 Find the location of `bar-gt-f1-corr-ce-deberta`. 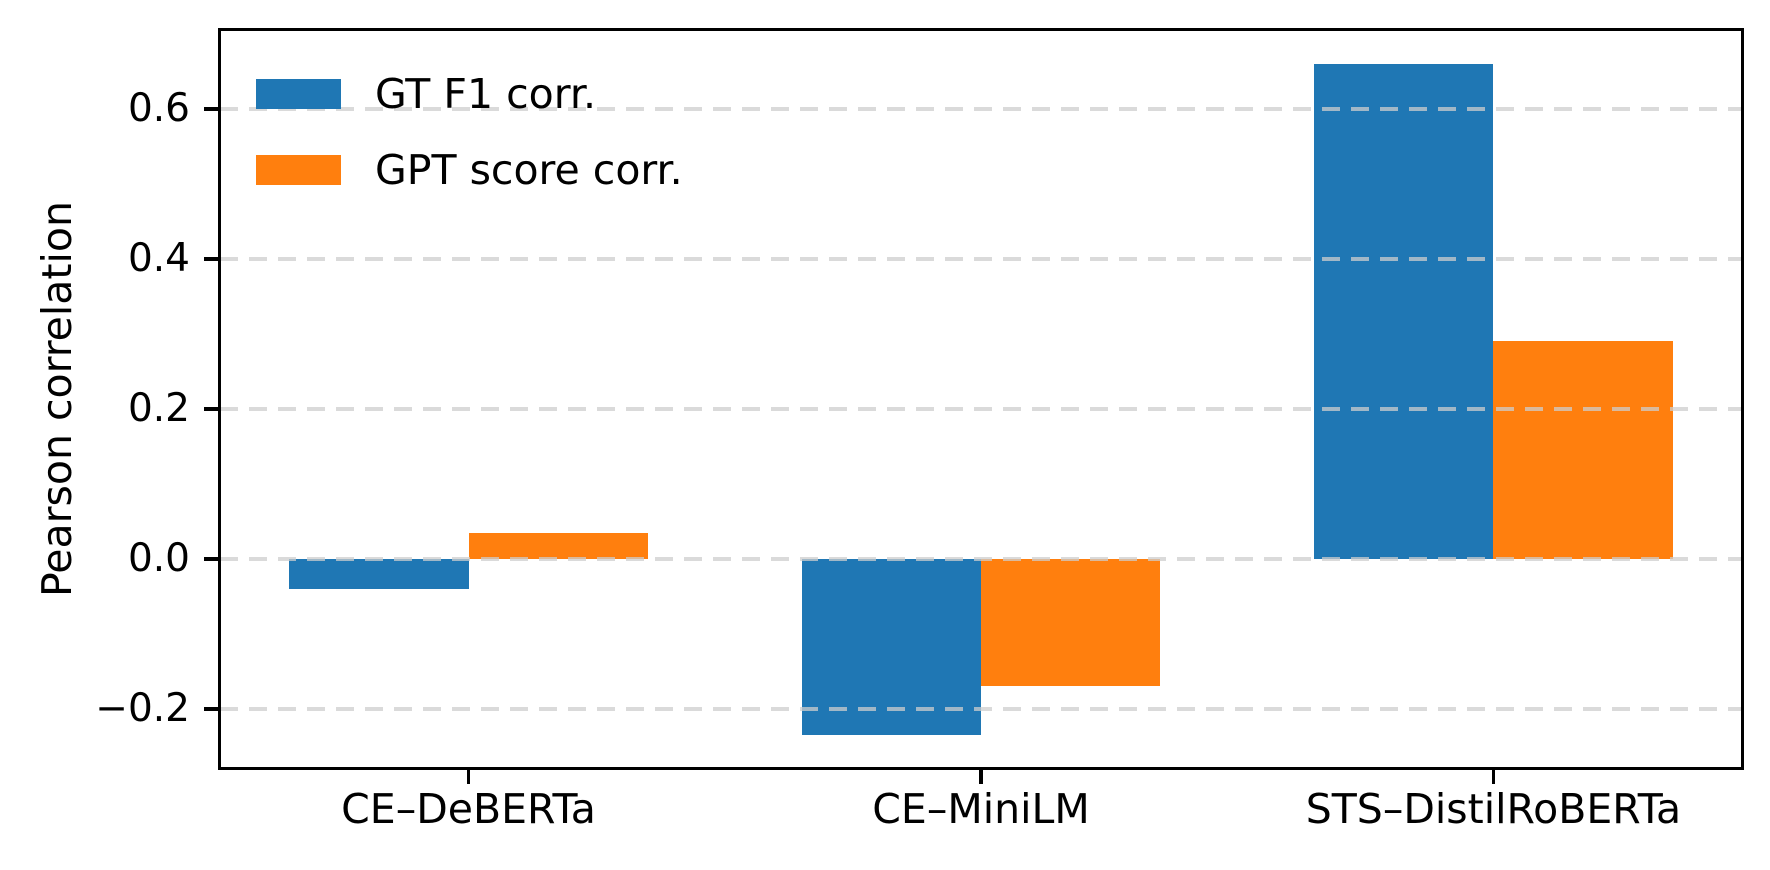

bar-gt-f1-corr-ce-deberta is located at coordinates (379, 573).